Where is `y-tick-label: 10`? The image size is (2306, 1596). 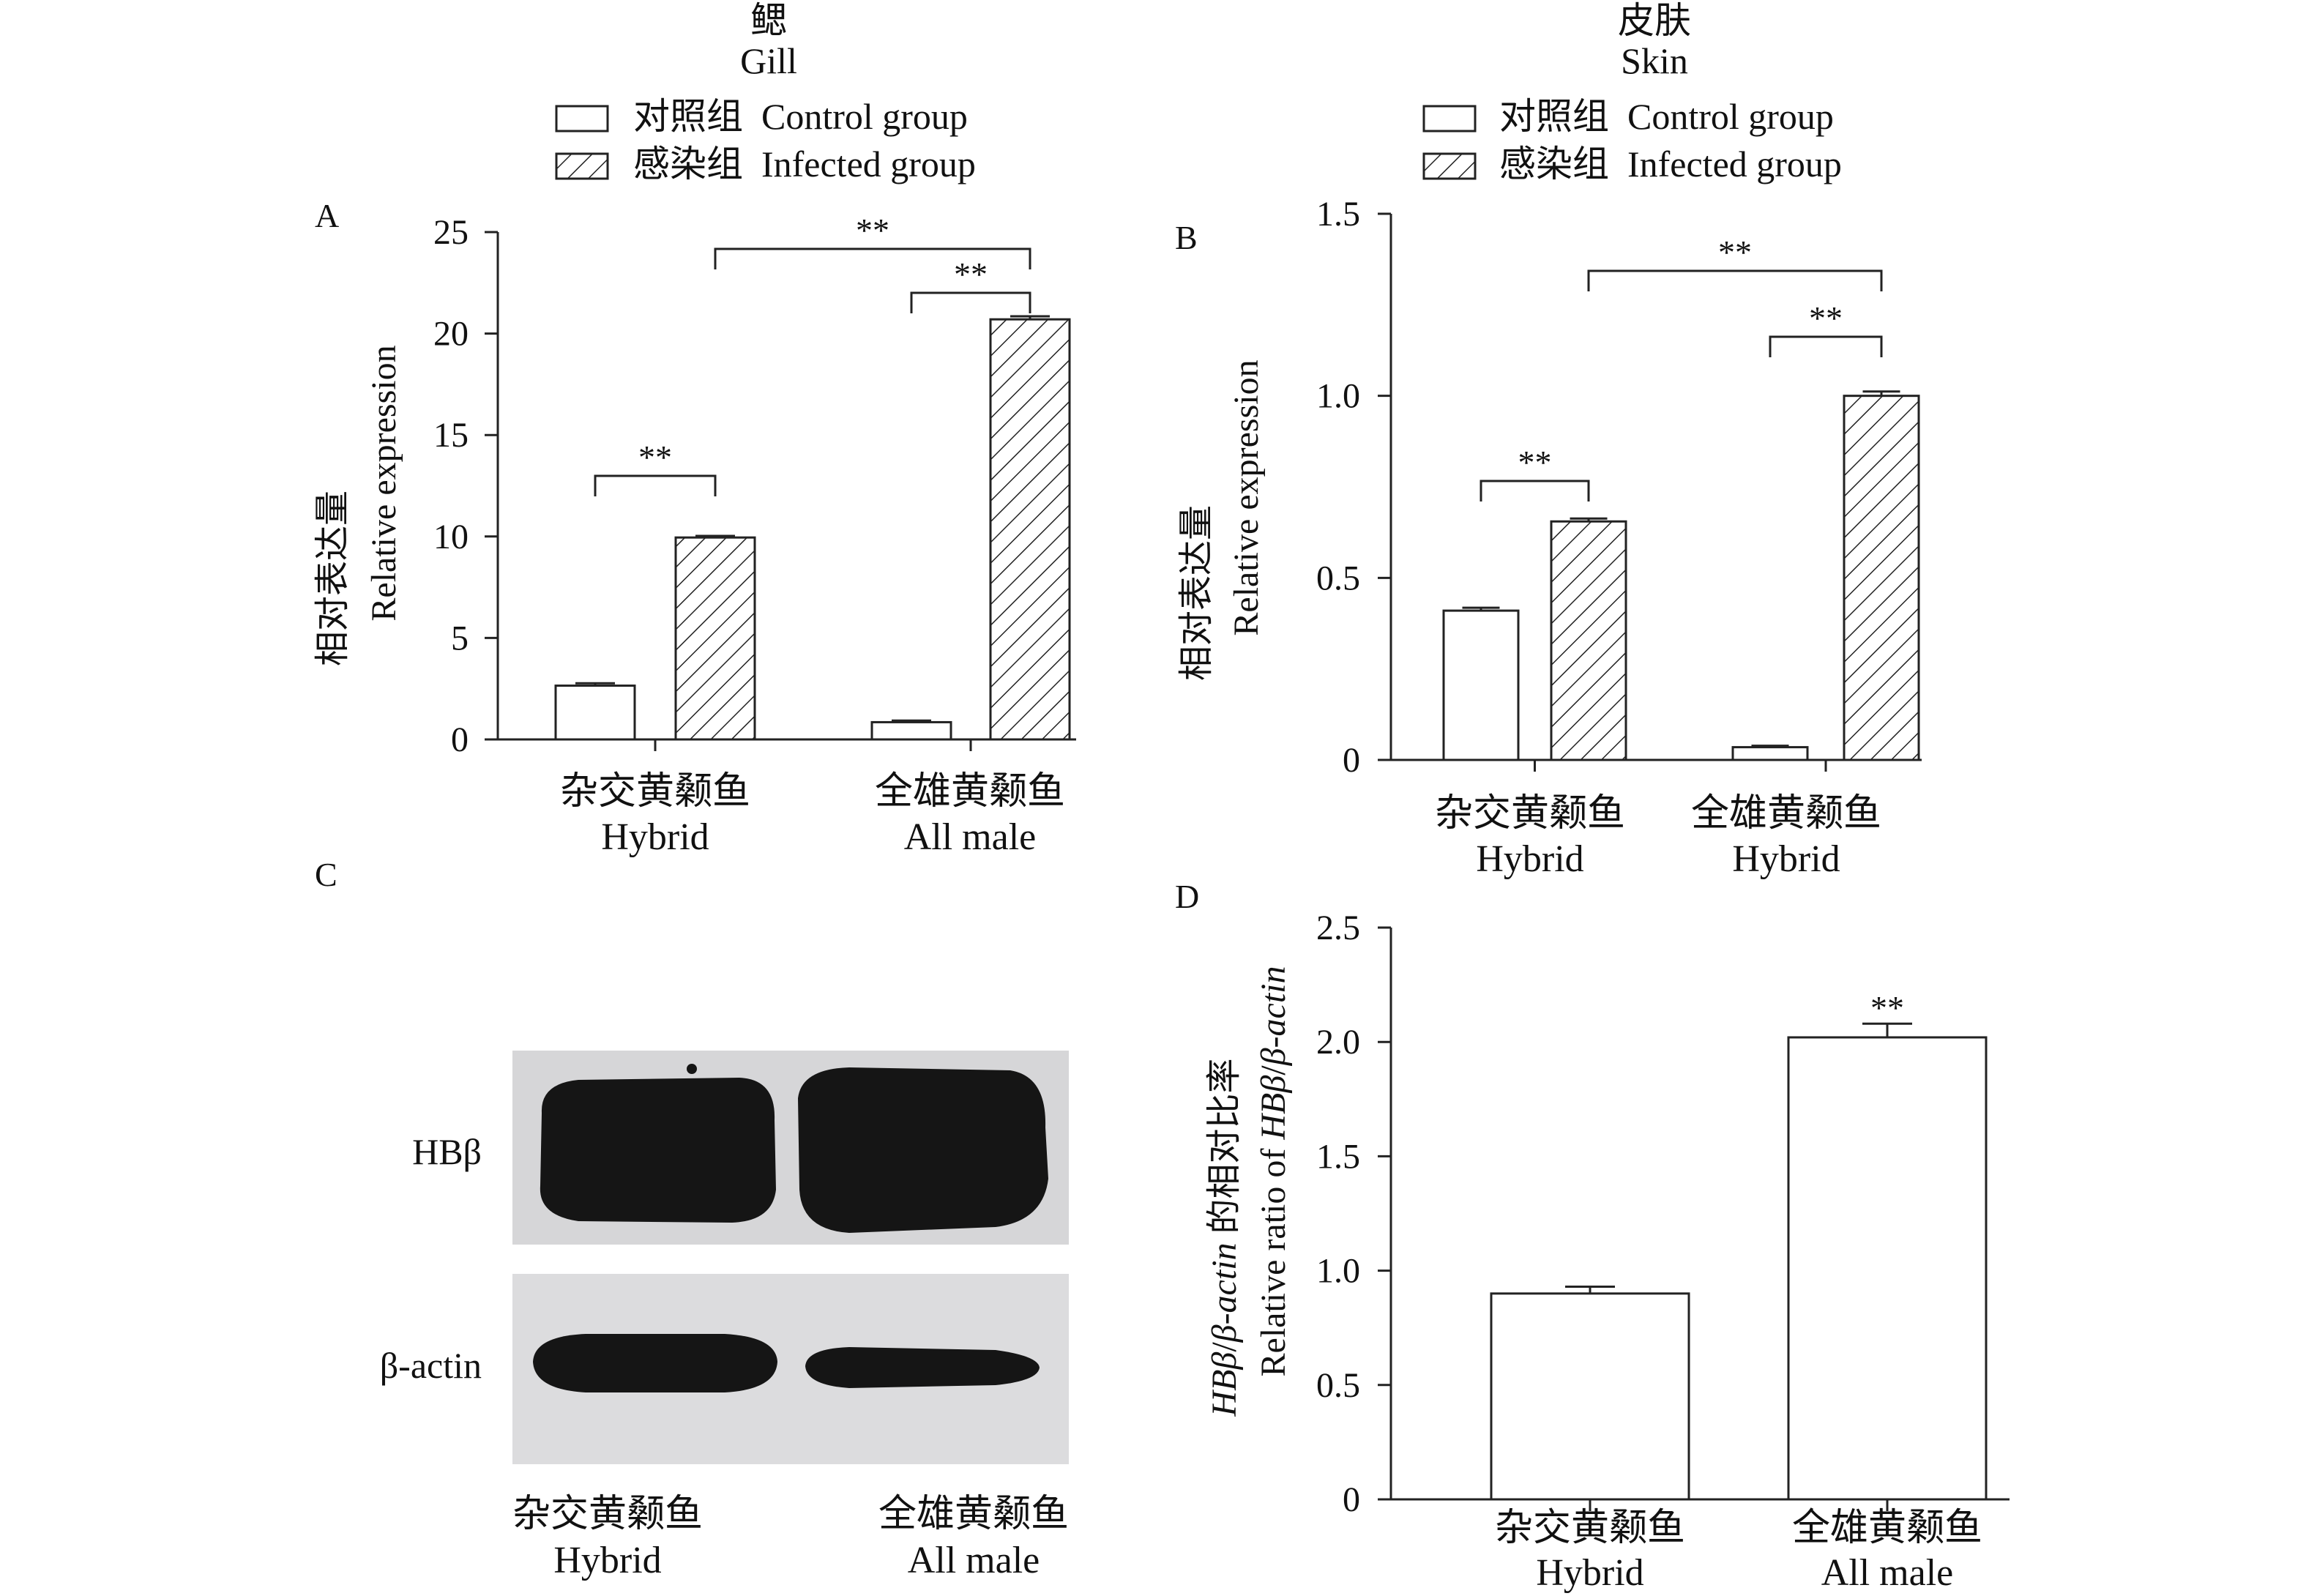 y-tick-label: 10 is located at coordinates (451, 537).